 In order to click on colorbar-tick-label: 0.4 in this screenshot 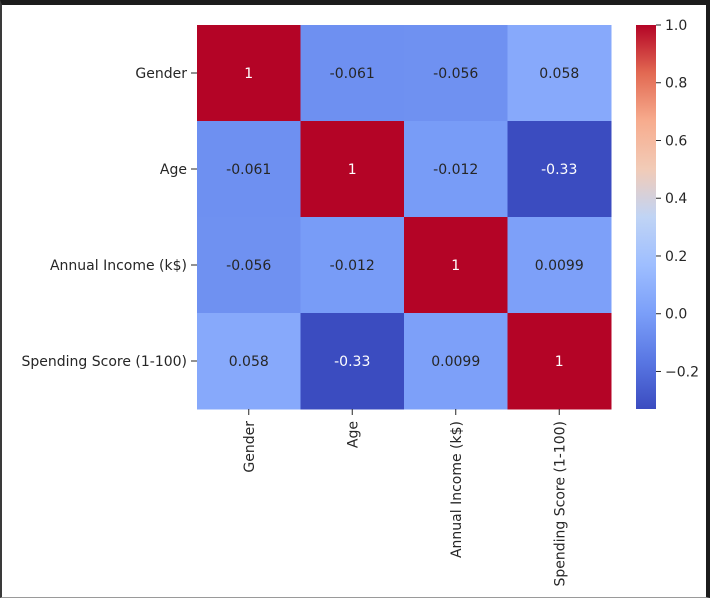, I will do `click(676, 199)`.